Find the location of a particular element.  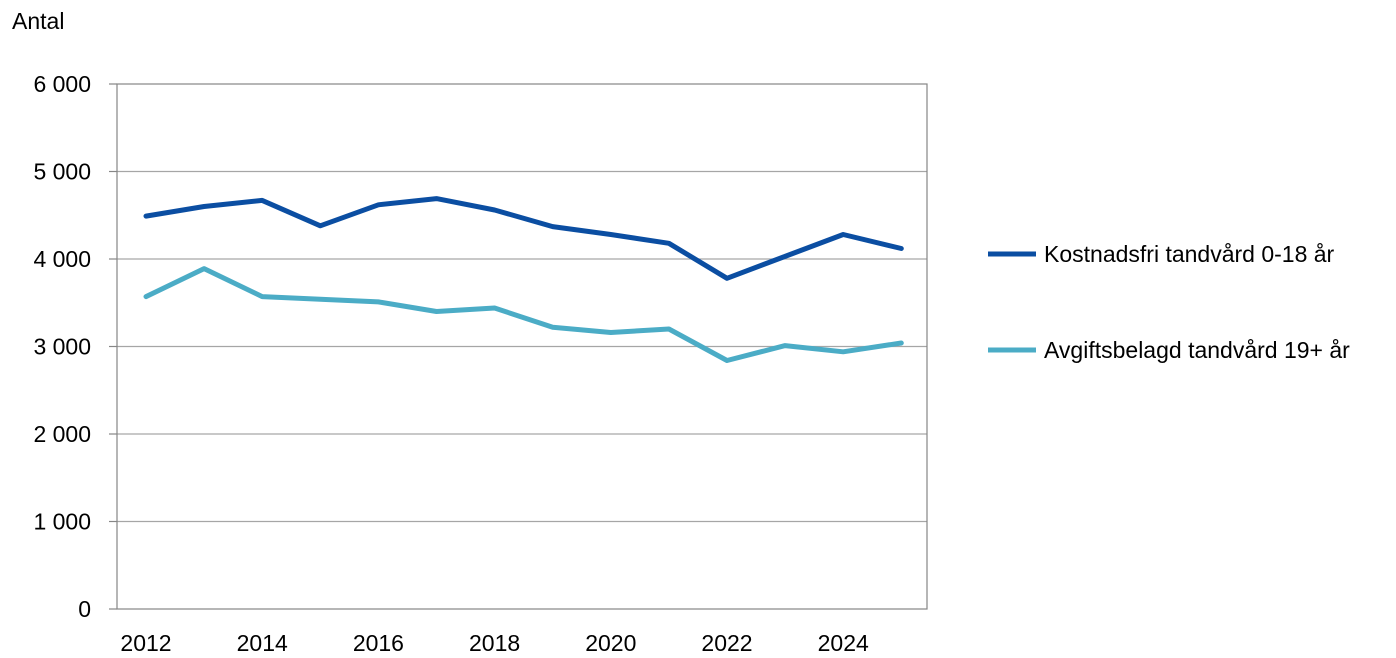

y-tick-label: 0 is located at coordinates (84, 609).